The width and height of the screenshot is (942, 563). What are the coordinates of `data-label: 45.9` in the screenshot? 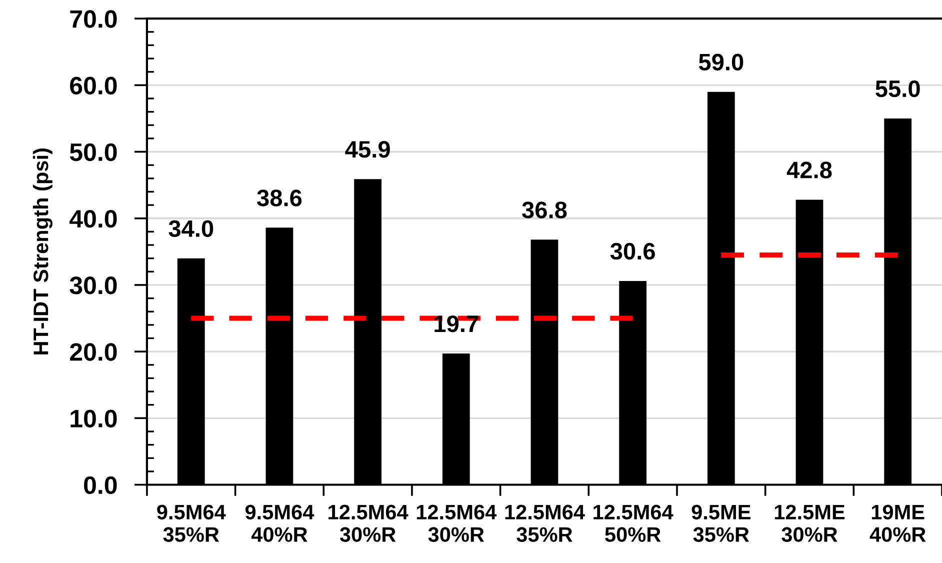 It's located at (367, 149).